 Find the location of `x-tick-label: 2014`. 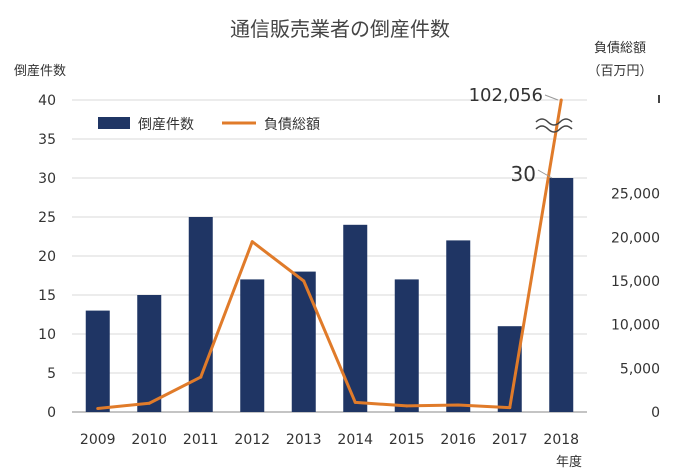

x-tick-label: 2014 is located at coordinates (355, 440).